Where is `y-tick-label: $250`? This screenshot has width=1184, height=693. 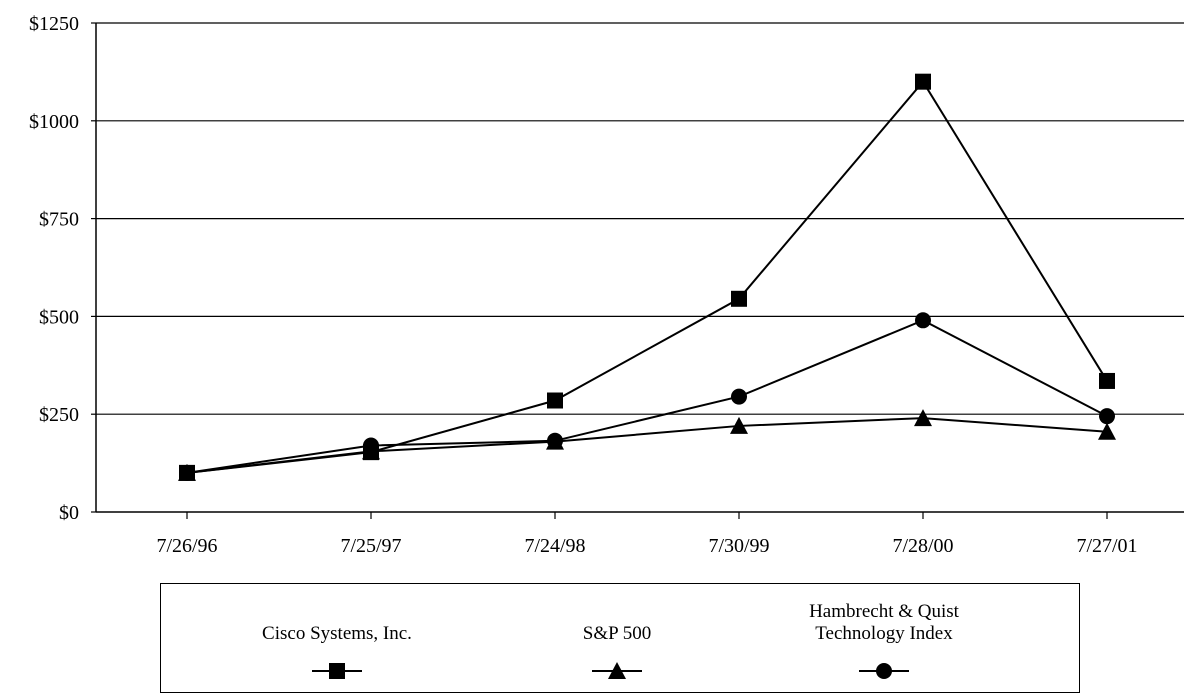 y-tick-label: $250 is located at coordinates (59, 415).